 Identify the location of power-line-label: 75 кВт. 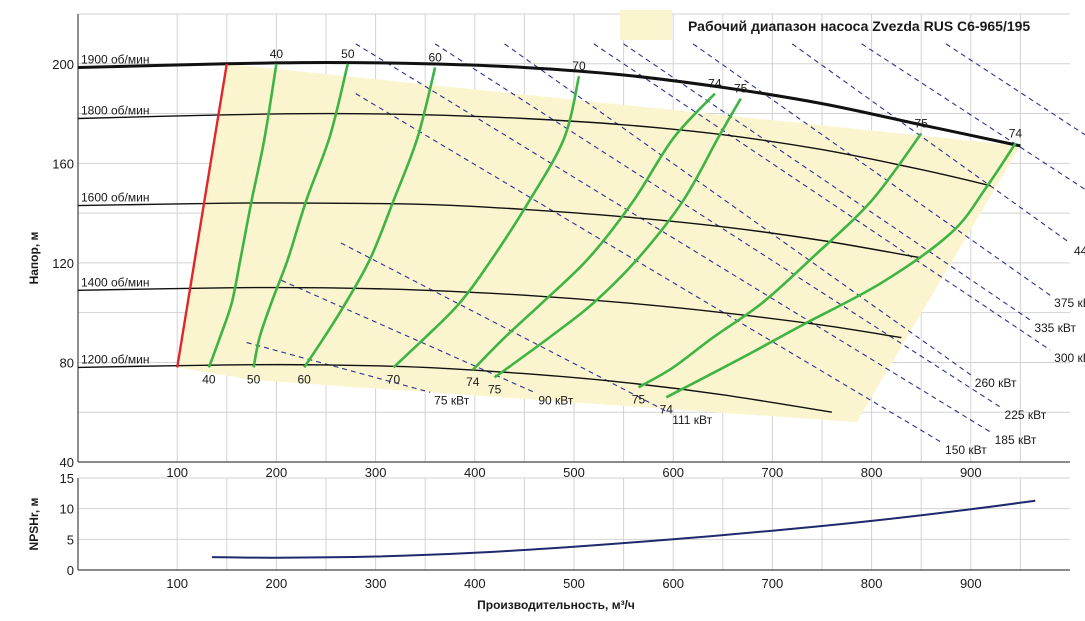
(452, 400).